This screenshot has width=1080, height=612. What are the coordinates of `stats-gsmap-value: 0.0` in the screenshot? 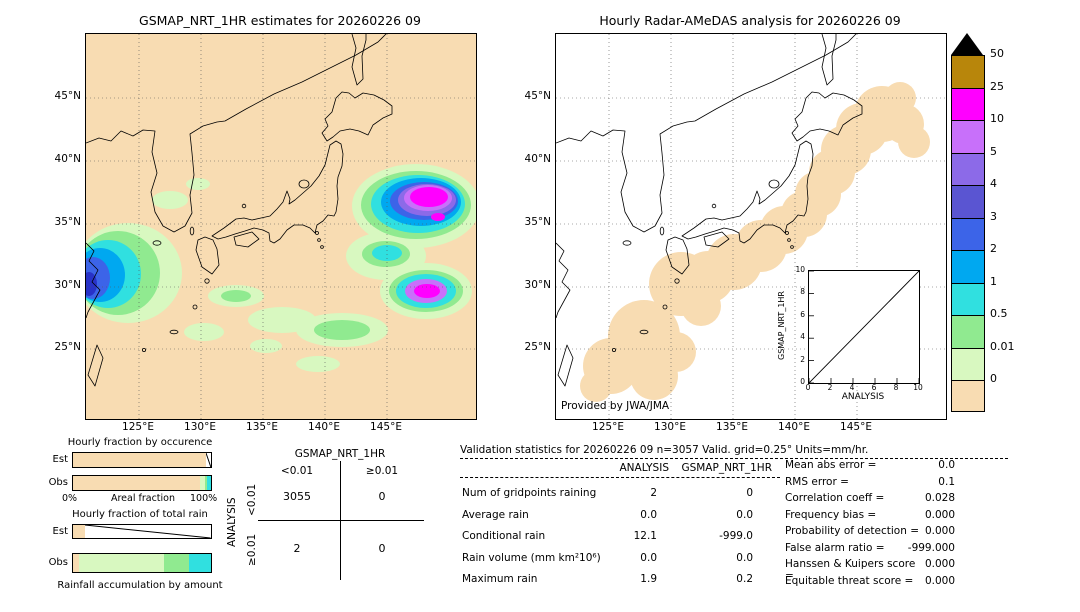 It's located at (744, 557).